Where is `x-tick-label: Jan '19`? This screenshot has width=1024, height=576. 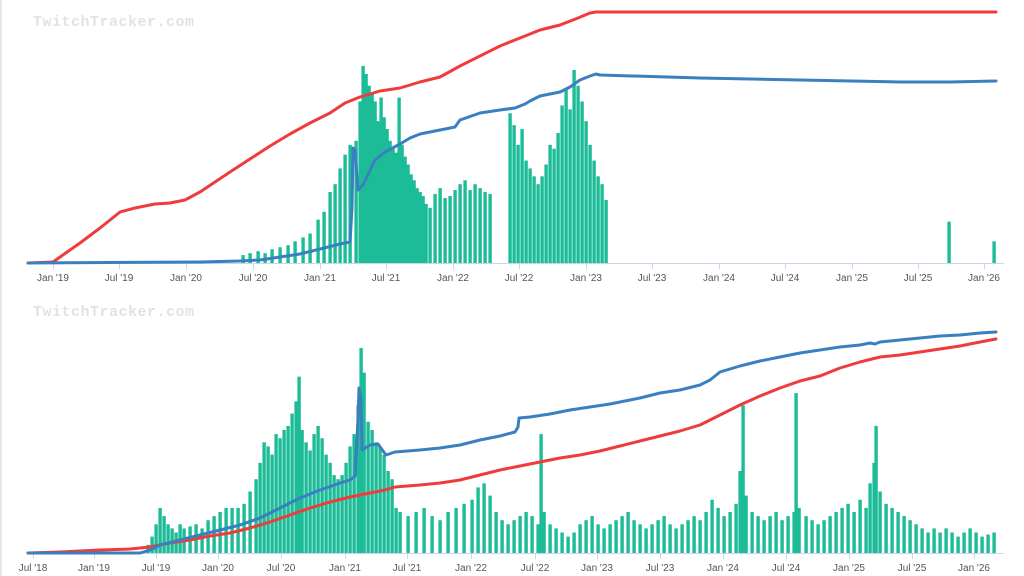
x-tick-label: Jan '19 is located at coordinates (94, 568).